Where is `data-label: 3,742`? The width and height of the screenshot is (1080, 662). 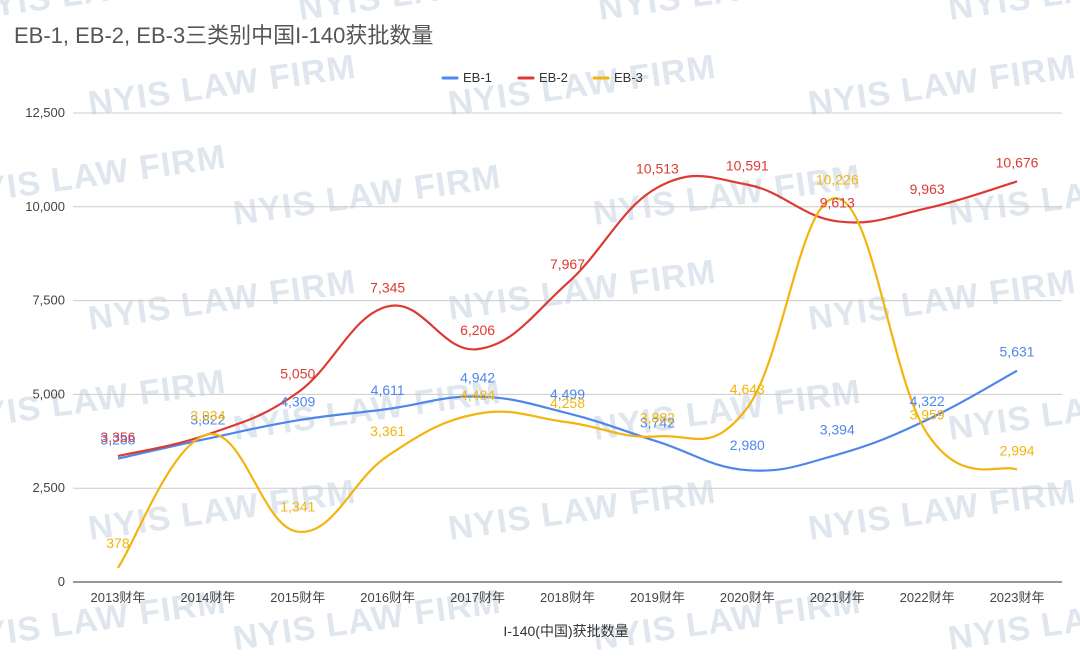 data-label: 3,742 is located at coordinates (657, 423).